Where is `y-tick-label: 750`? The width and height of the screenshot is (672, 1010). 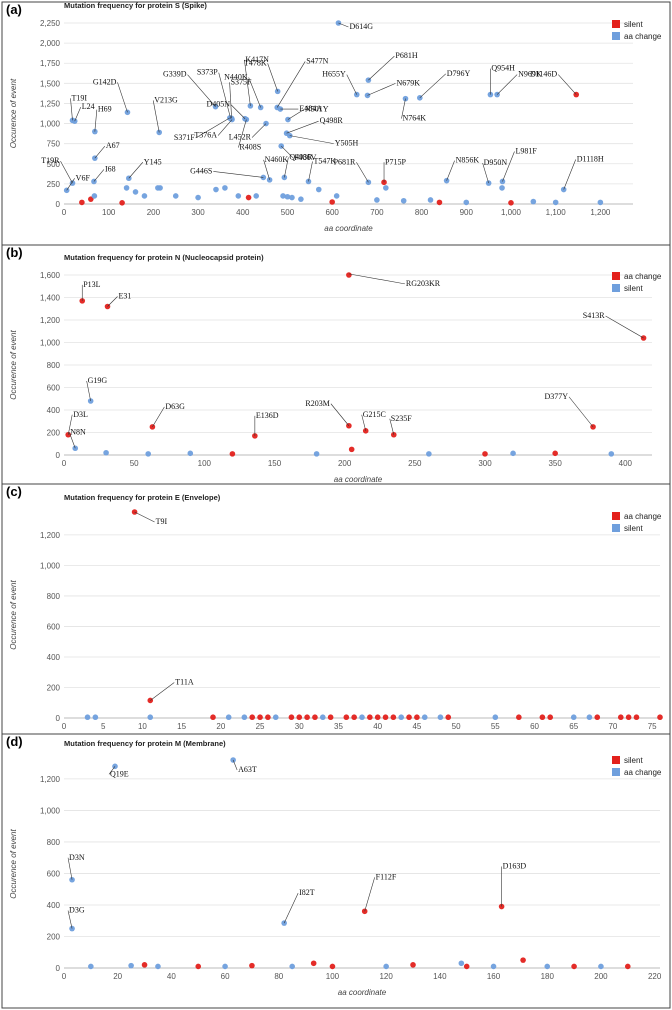
y-tick-label: 750 is located at coordinates (54, 144).